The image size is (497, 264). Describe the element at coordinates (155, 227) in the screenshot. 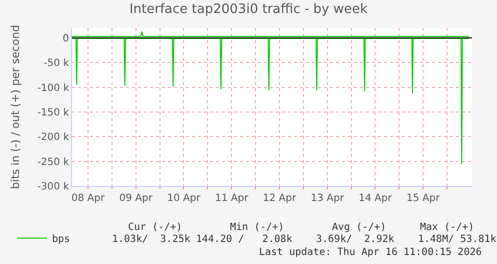

I see `text: Cur (-/+)` at that location.